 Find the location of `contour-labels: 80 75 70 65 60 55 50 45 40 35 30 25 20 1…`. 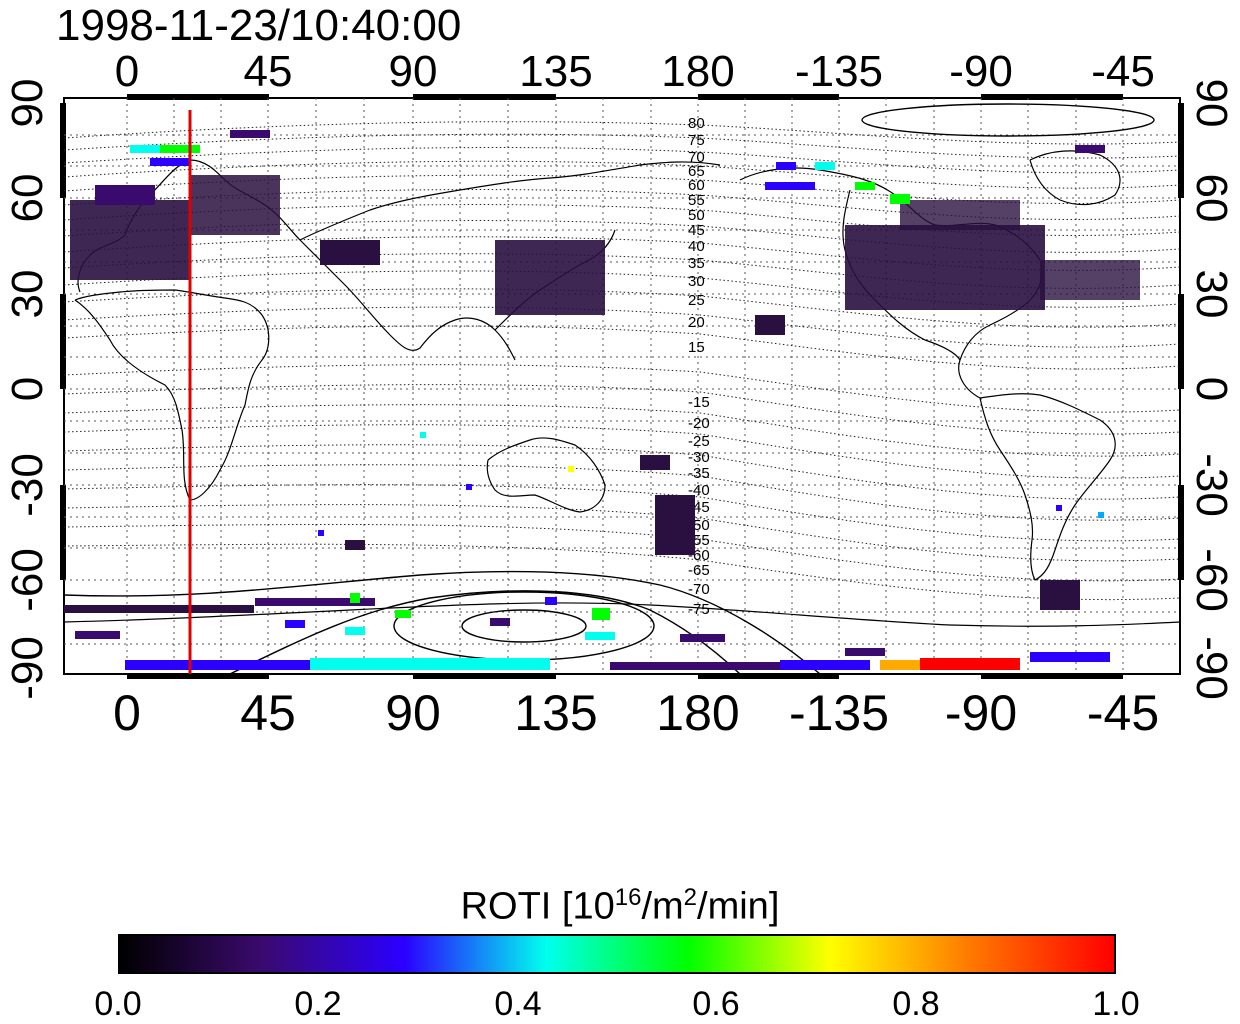

contour-labels: 80 75 70 65 60 55 50 45 40 35 30 25 20 1… is located at coordinates (699, 366).